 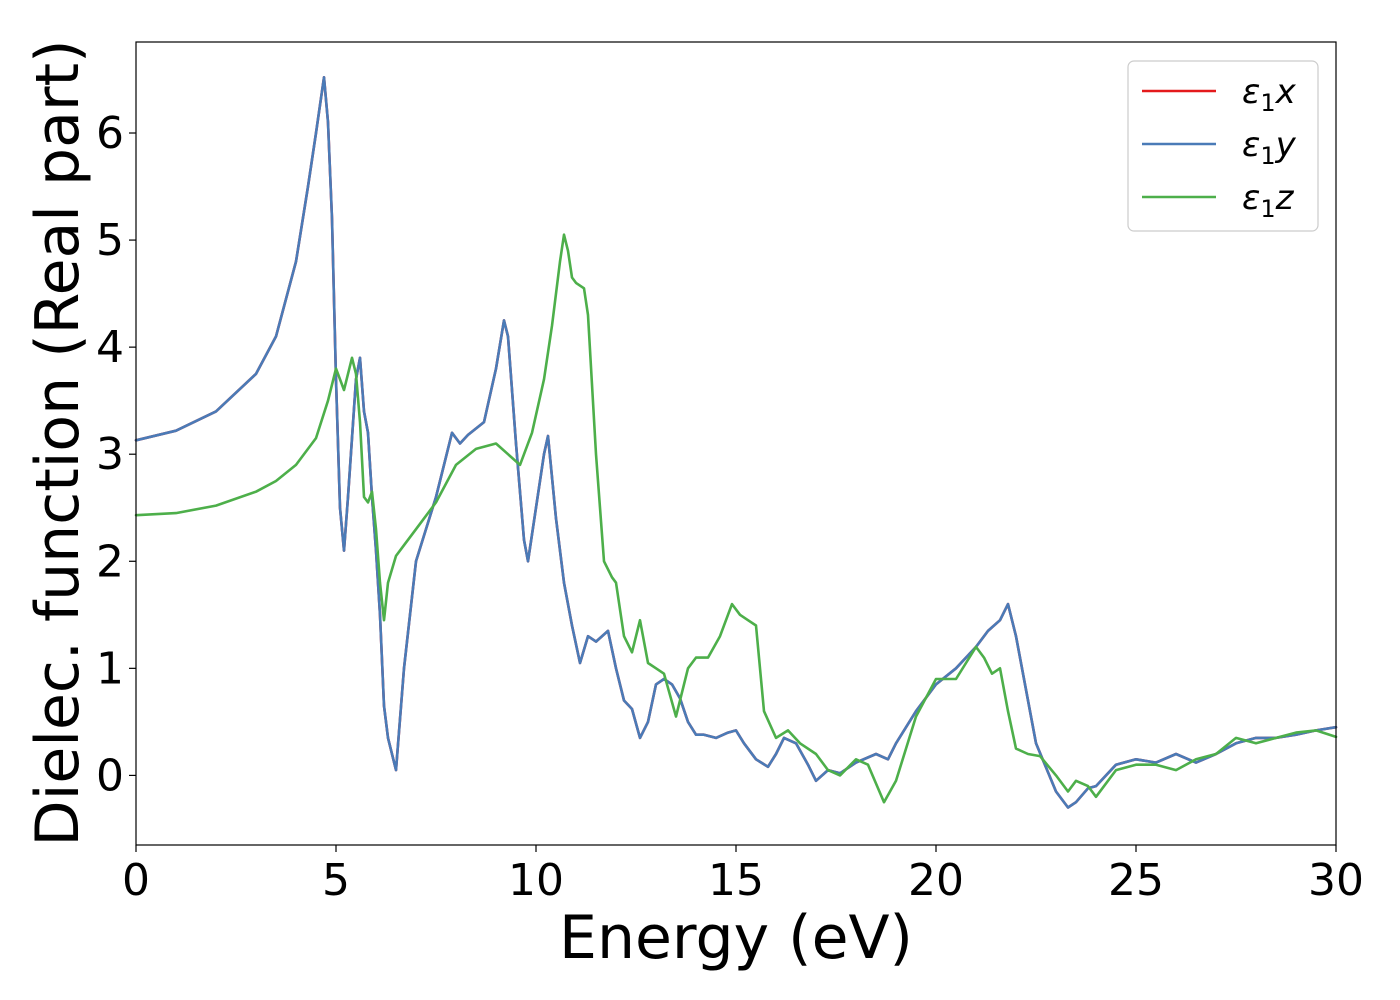 What do you see at coordinates (1286, 92) in the screenshot?
I see `legend-variable: x` at bounding box center [1286, 92].